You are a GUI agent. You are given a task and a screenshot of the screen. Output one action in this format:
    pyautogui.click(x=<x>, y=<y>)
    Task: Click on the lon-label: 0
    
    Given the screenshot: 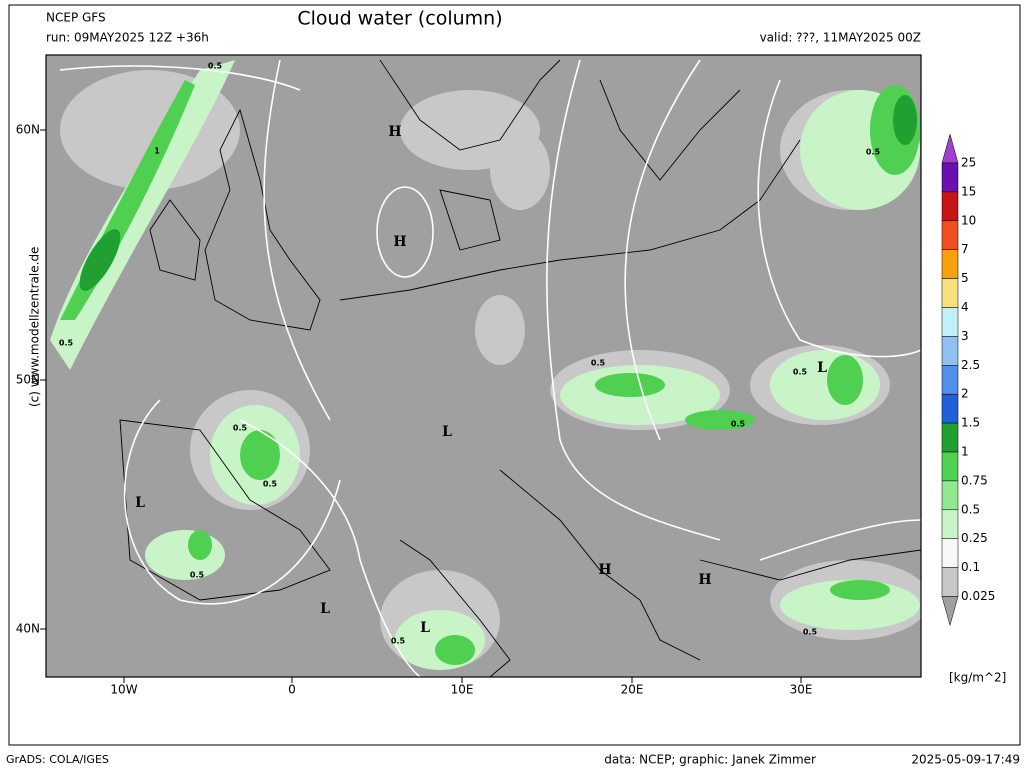 What is the action you would take?
    pyautogui.click(x=292, y=690)
    